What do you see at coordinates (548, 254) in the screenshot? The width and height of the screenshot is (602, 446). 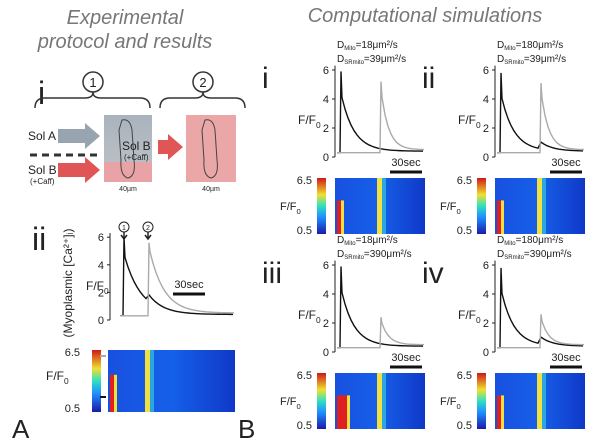 I see `diffusion-value: =390μm²/s` at bounding box center [548, 254].